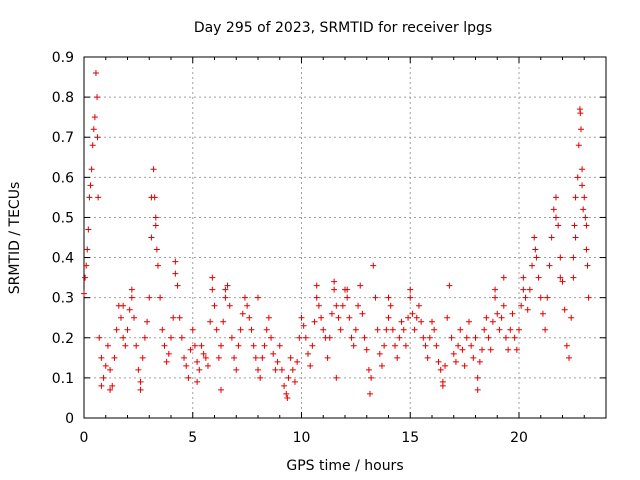 The image size is (640, 480). Describe the element at coordinates (15, 238) in the screenshot. I see `y-axis-label: SRMTID / TECUs` at that location.